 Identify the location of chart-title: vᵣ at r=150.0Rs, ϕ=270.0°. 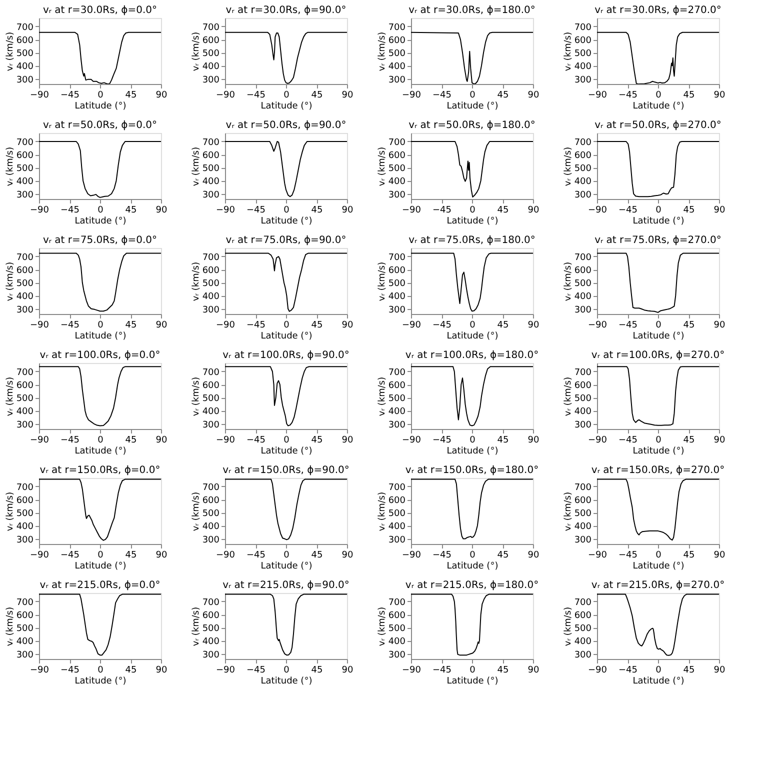
(658, 470).